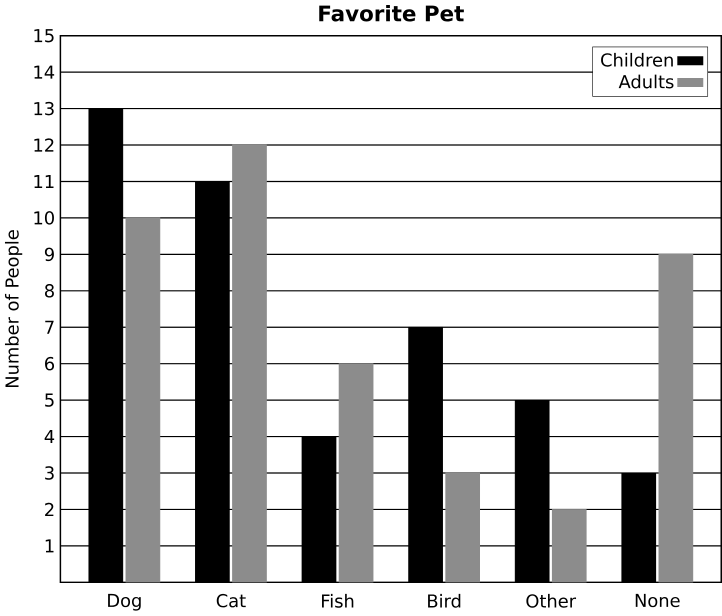  Describe the element at coordinates (49, 327) in the screenshot. I see `y-tick-label: 7` at that location.